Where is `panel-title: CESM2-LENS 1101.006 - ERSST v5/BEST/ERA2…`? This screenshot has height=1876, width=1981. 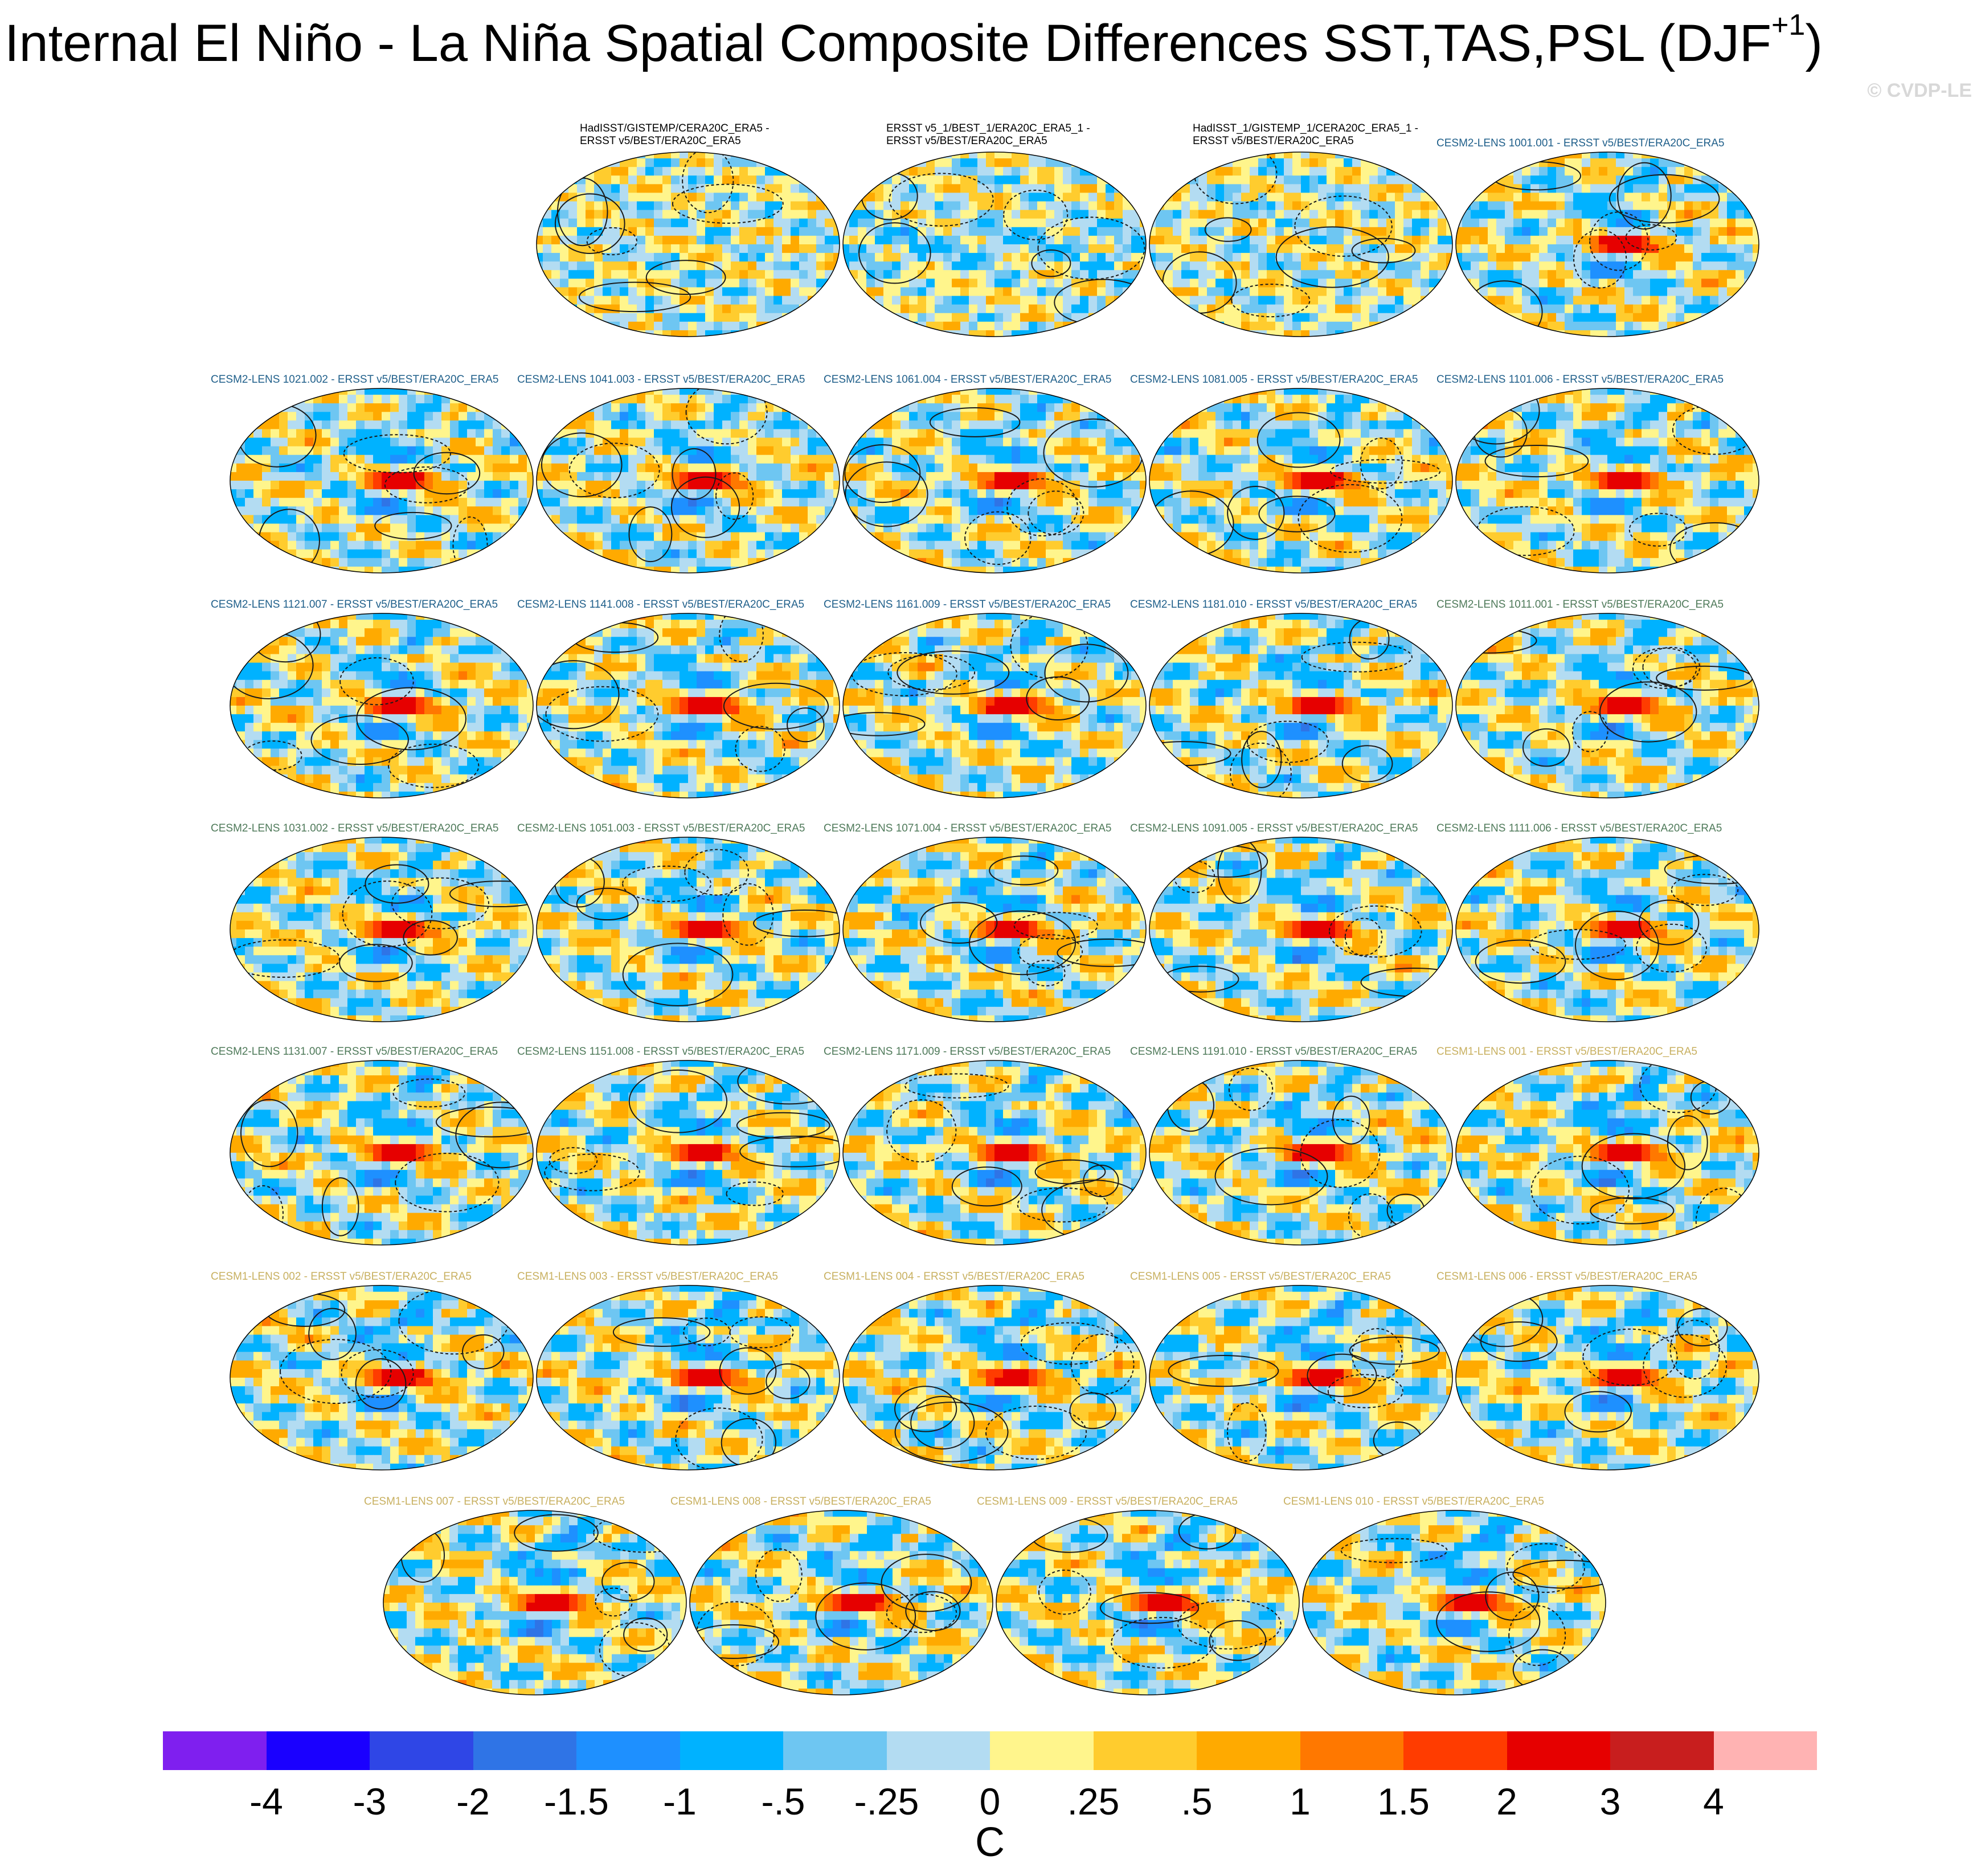 panel-title: CESM2-LENS 1101.006 - ERSST v5/BEST/ERA2… is located at coordinates (1607, 380).